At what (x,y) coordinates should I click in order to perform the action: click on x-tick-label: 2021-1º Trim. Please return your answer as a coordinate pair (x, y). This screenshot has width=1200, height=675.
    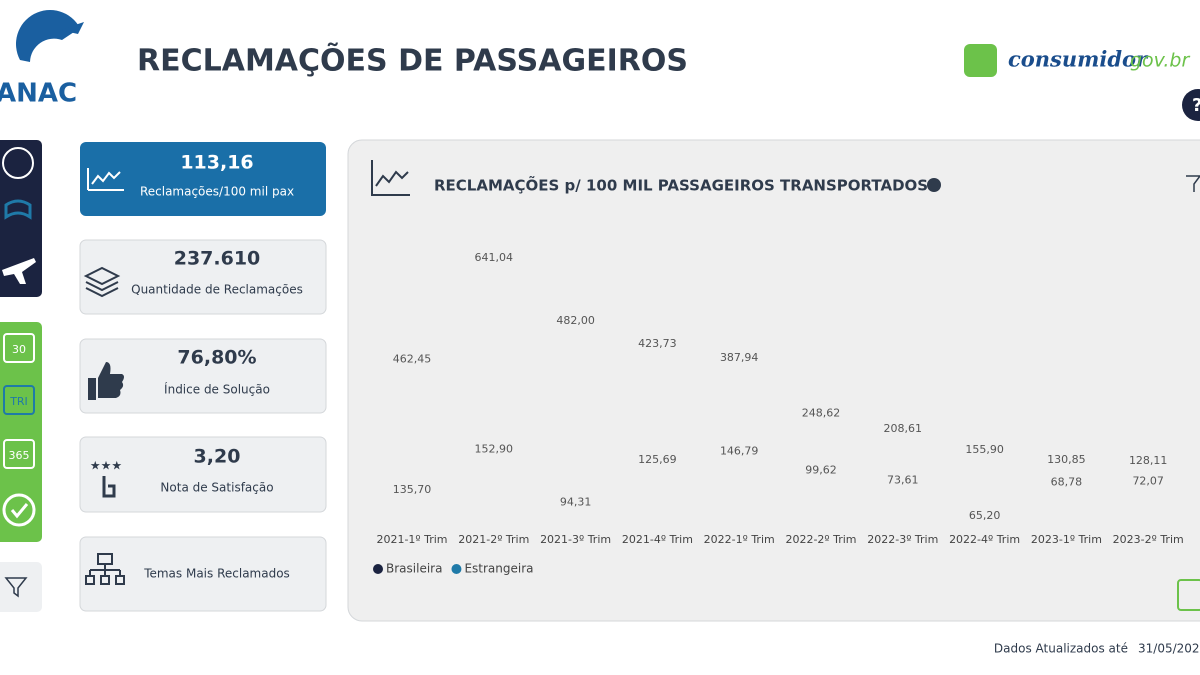
    Looking at the image, I should click on (411, 539).